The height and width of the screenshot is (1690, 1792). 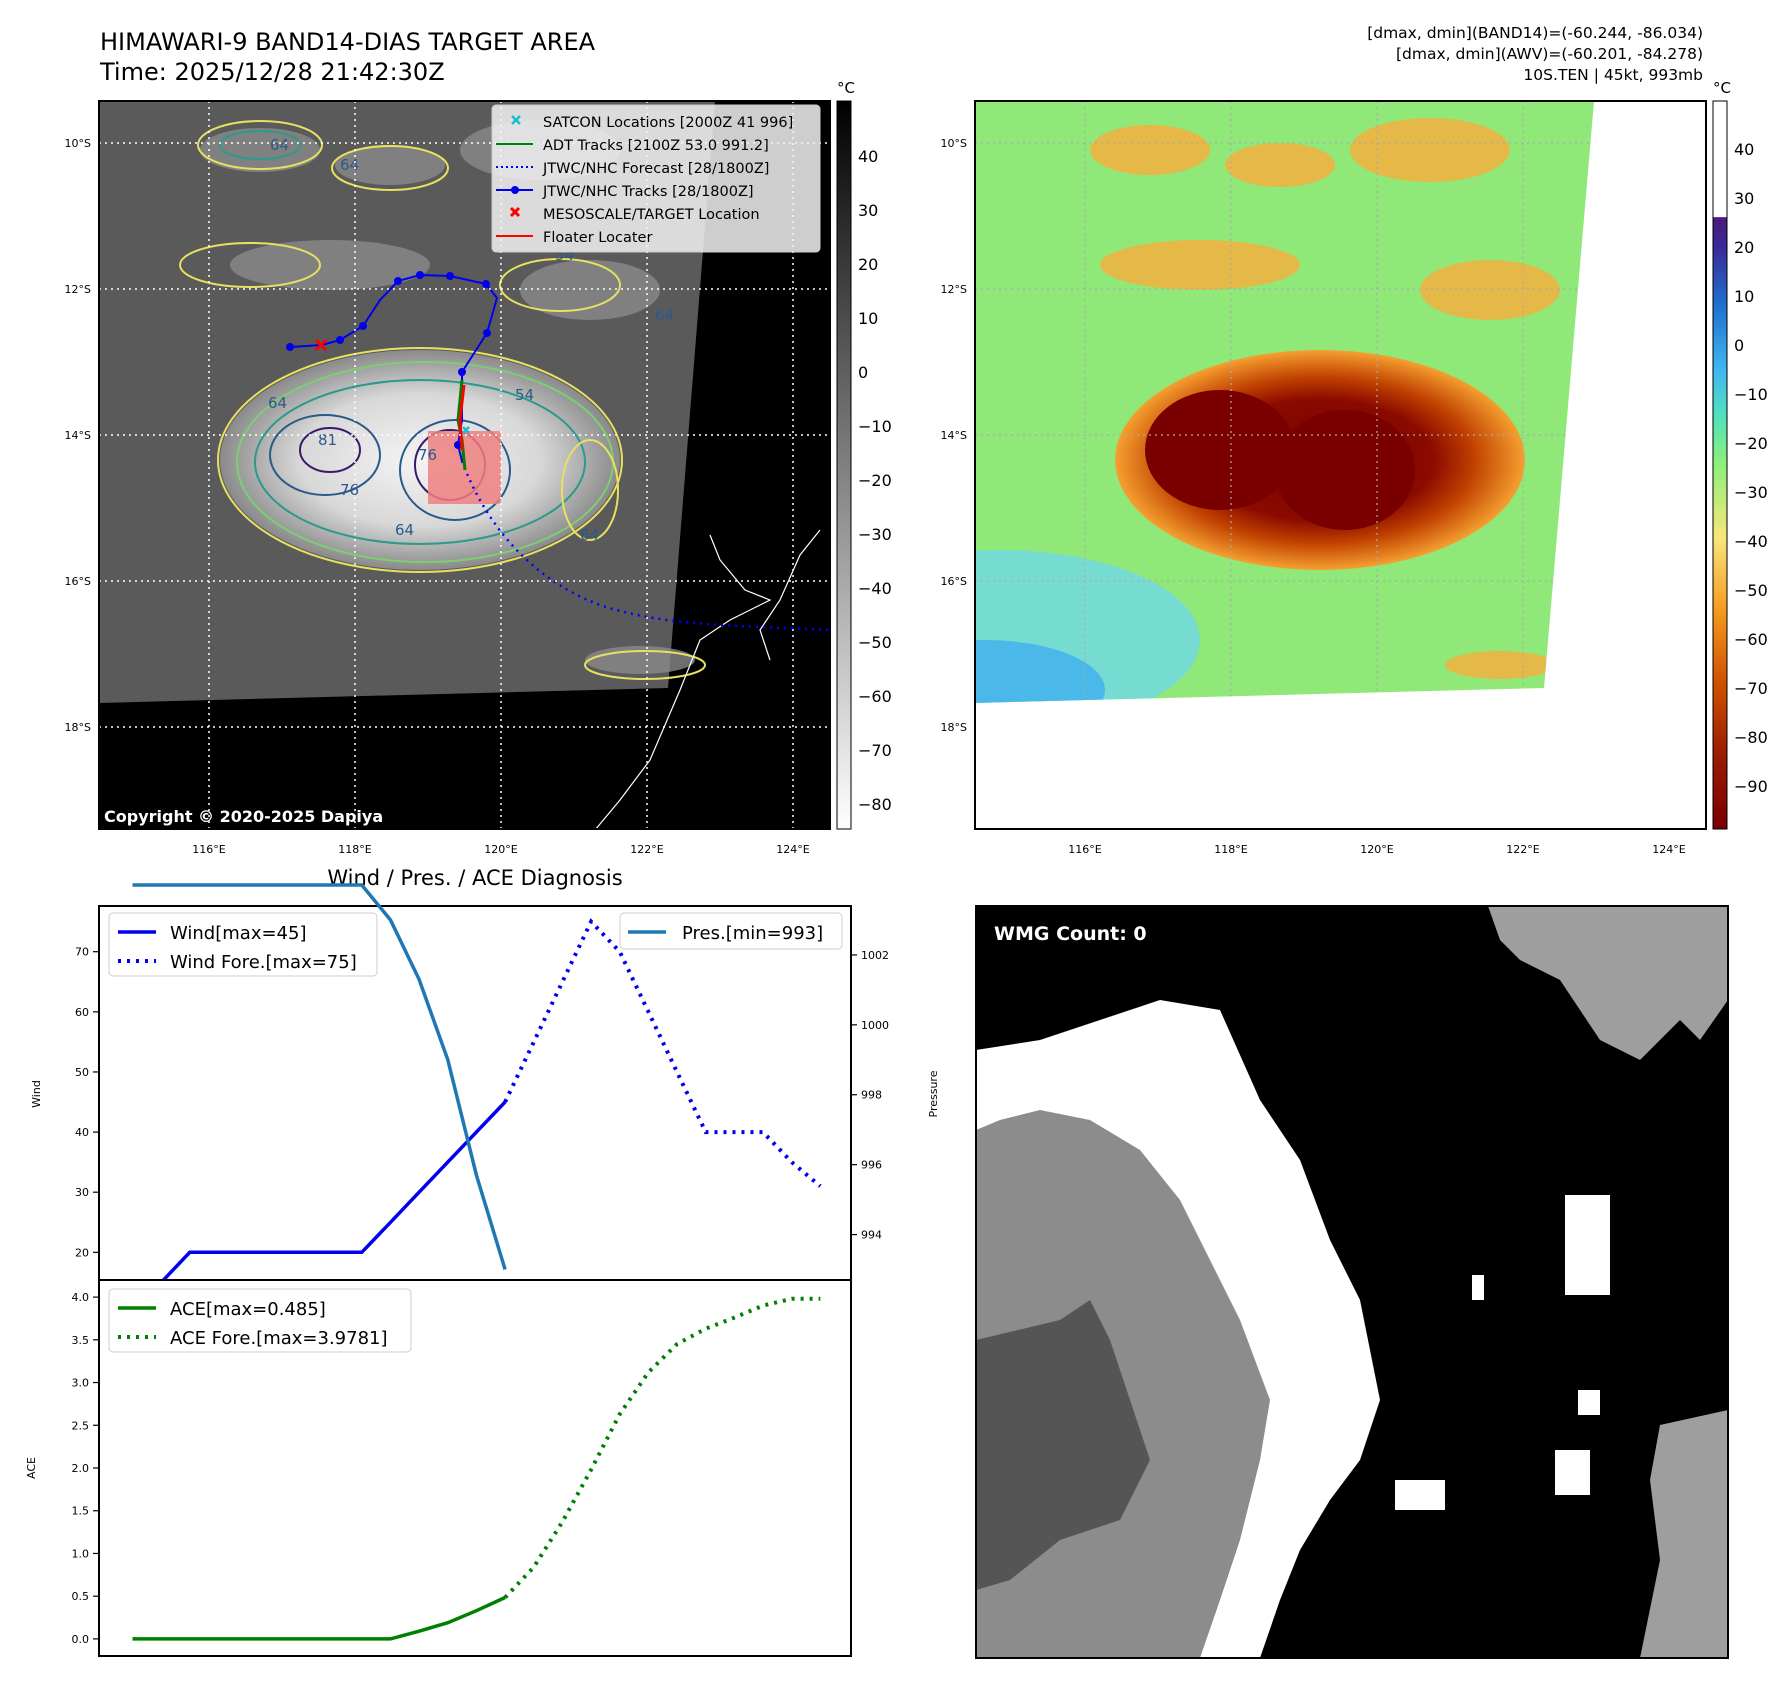 I want to click on axis-tick-label: 1.5, so click(x=81, y=1511).